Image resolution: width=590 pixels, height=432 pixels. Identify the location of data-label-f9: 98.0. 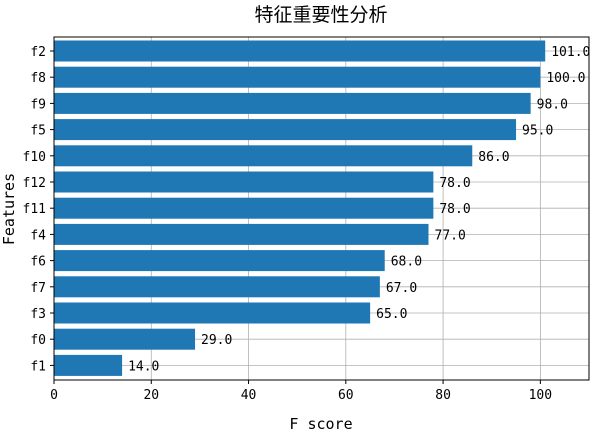
(552, 104).